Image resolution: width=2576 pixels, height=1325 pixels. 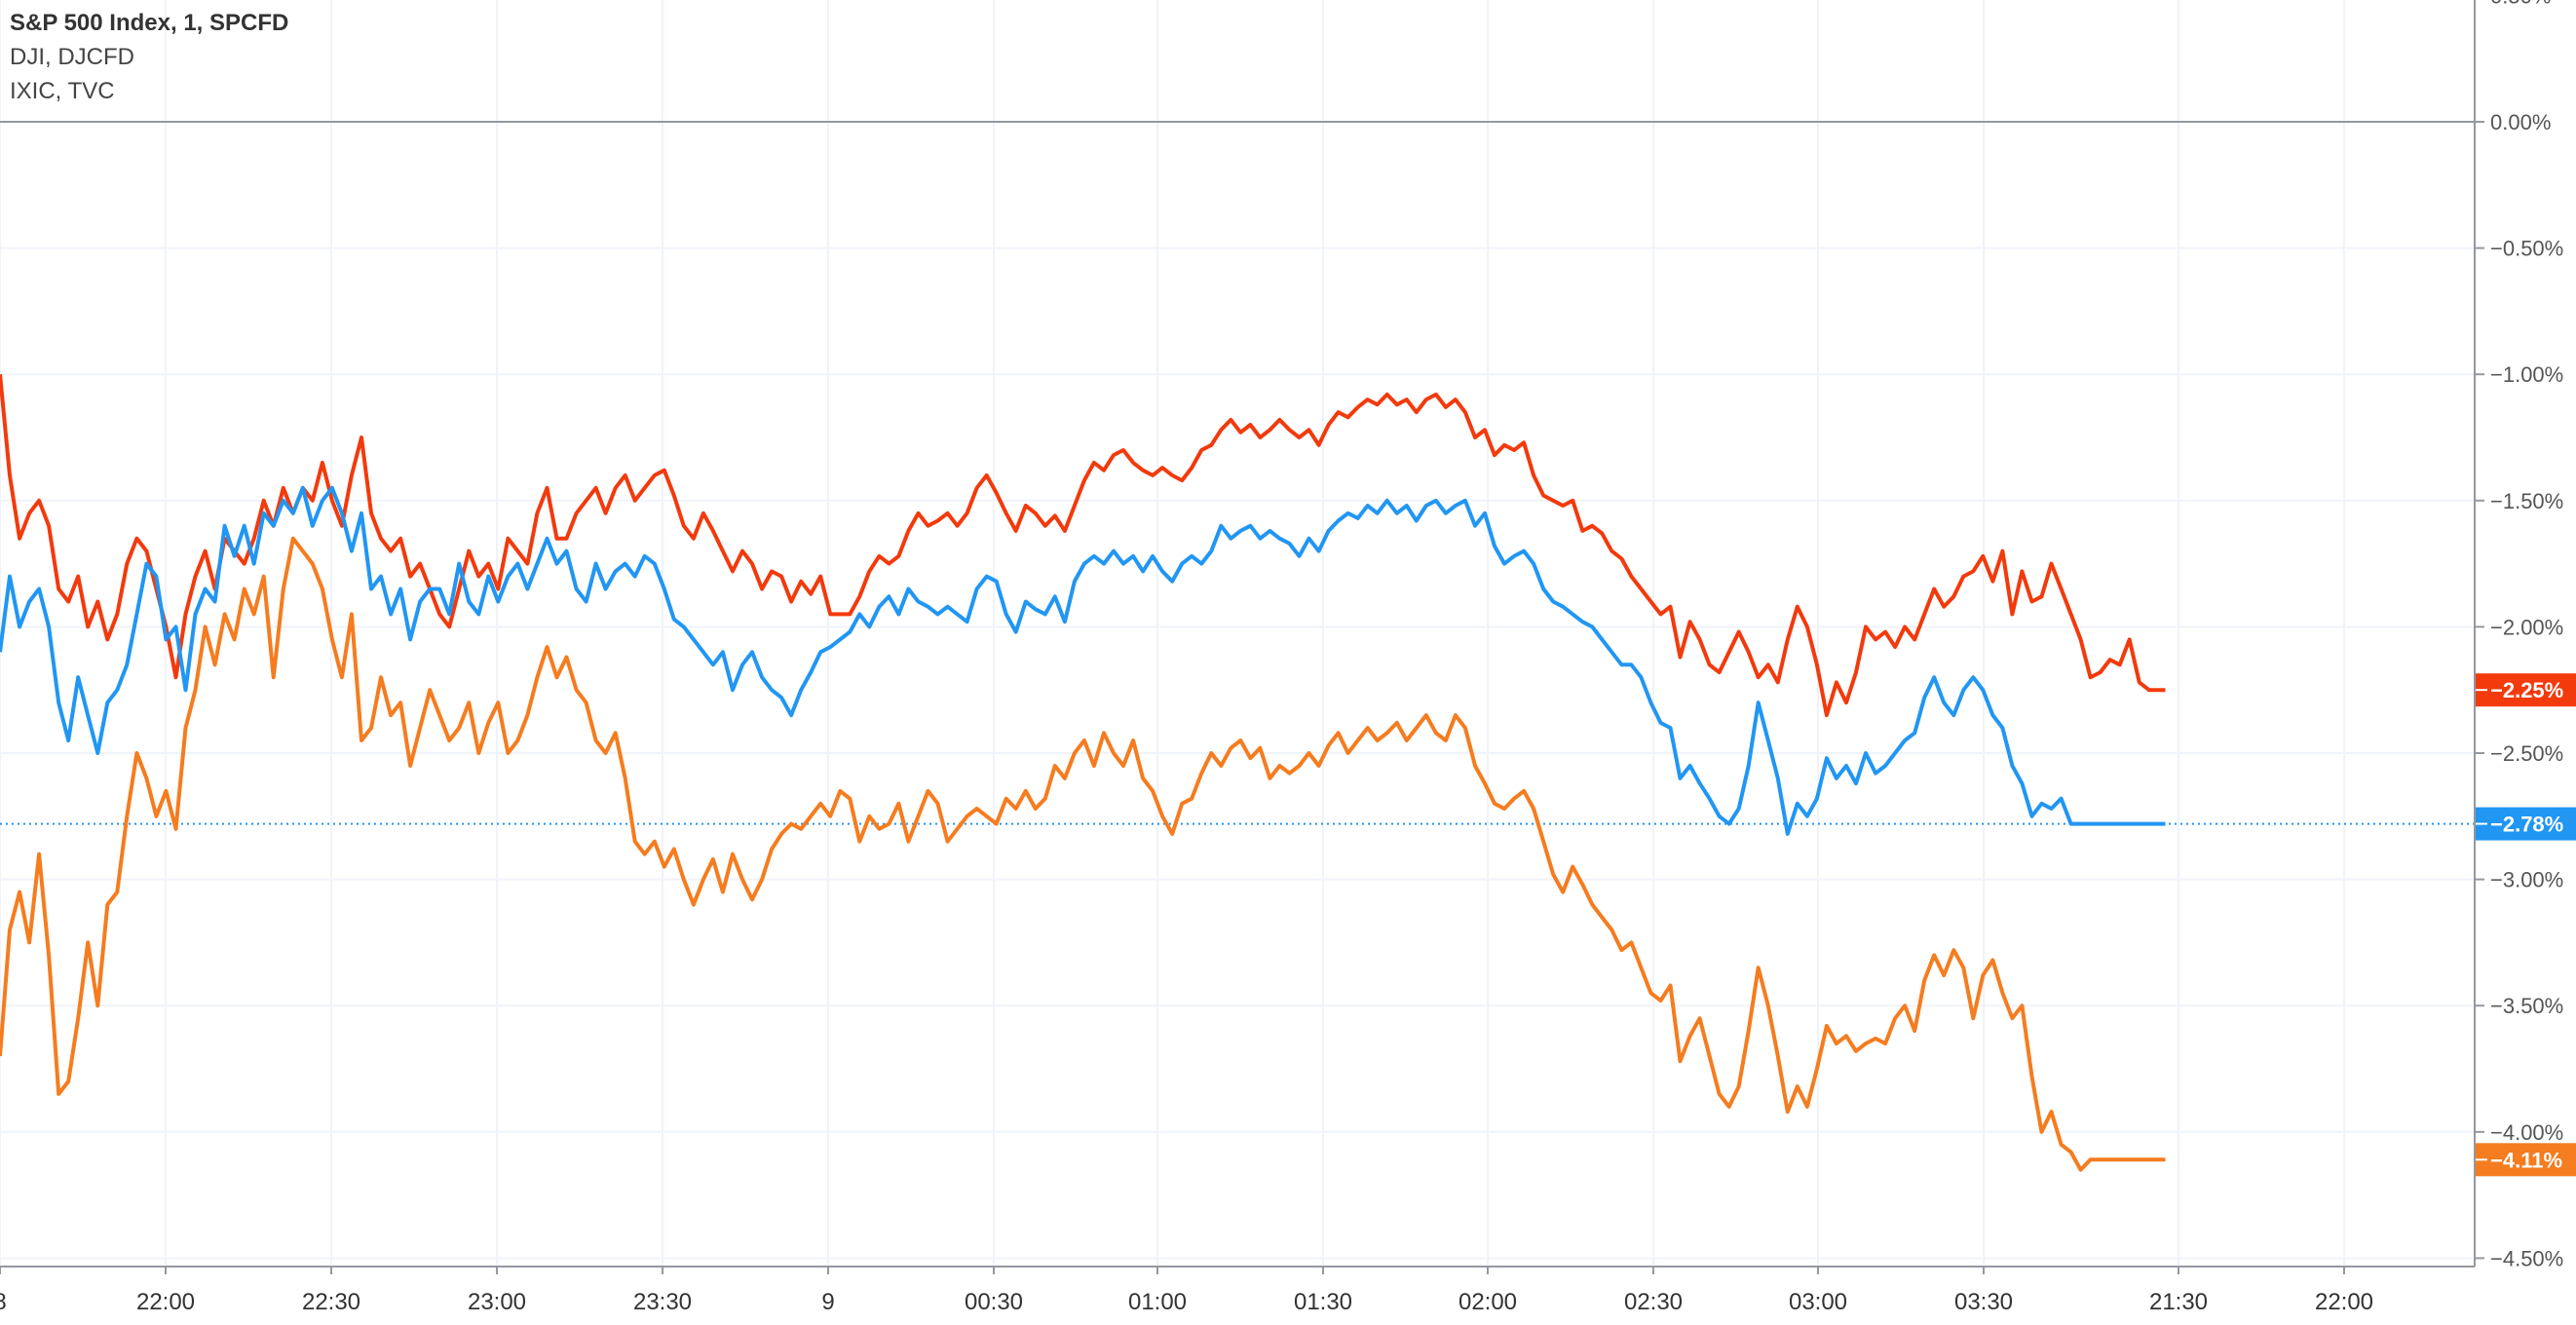 I want to click on y-tick-label: −2.00%, so click(x=2526, y=627).